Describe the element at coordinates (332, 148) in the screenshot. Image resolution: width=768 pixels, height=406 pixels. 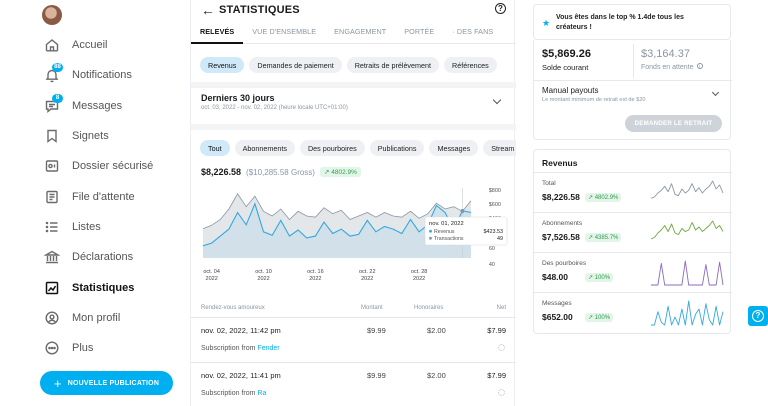
I see `filter-tips: Des pourboires` at that location.